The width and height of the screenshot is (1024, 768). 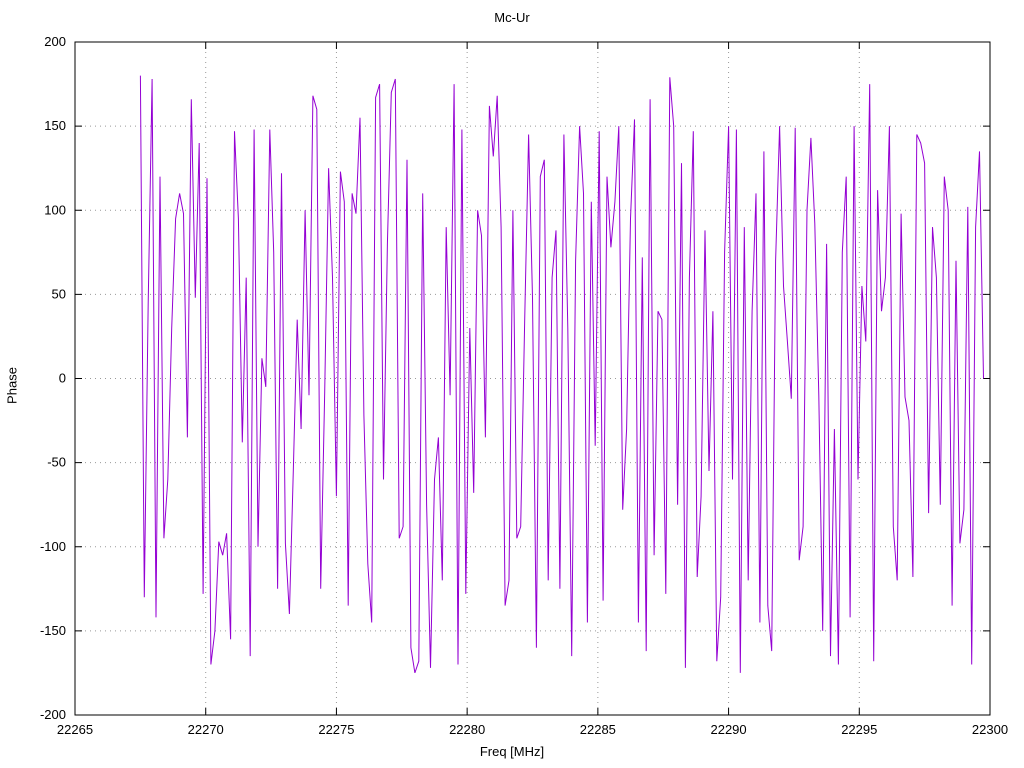 What do you see at coordinates (59, 293) in the screenshot?
I see `svg-text: 50` at bounding box center [59, 293].